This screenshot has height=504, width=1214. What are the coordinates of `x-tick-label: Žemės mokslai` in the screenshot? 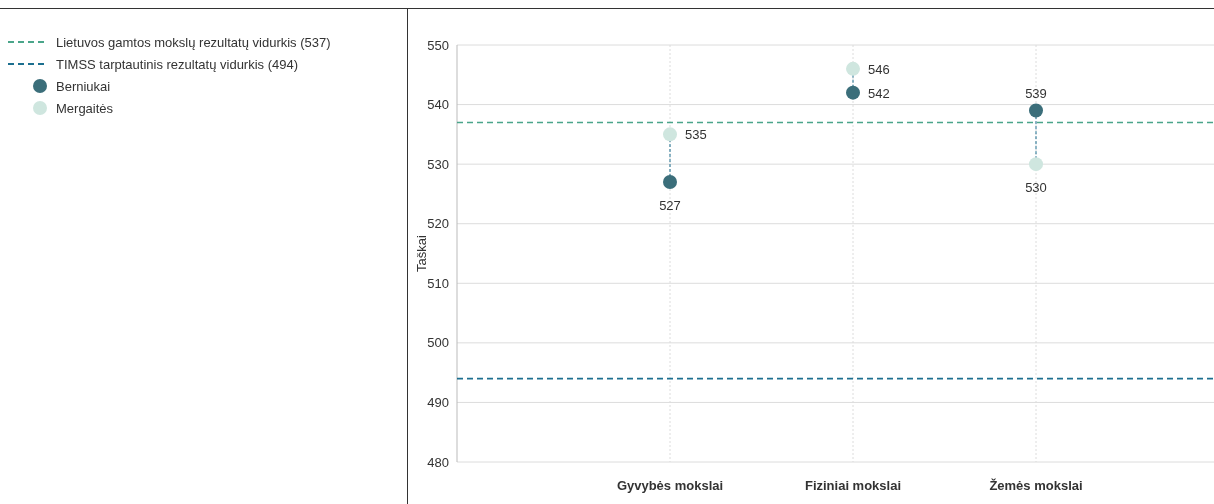 It's located at (1036, 485).